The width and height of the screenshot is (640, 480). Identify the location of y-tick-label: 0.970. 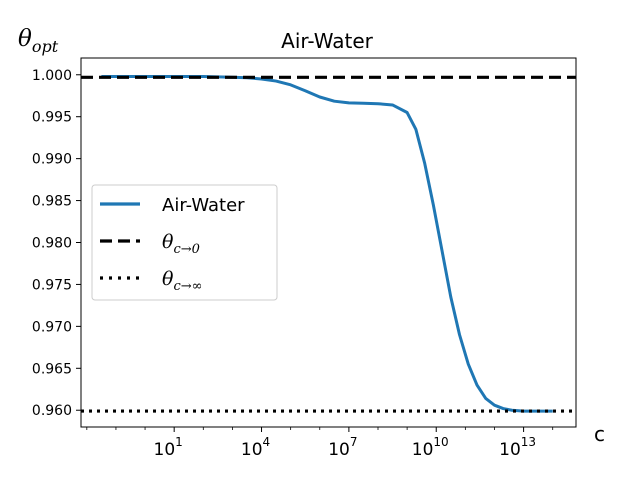
(52, 327).